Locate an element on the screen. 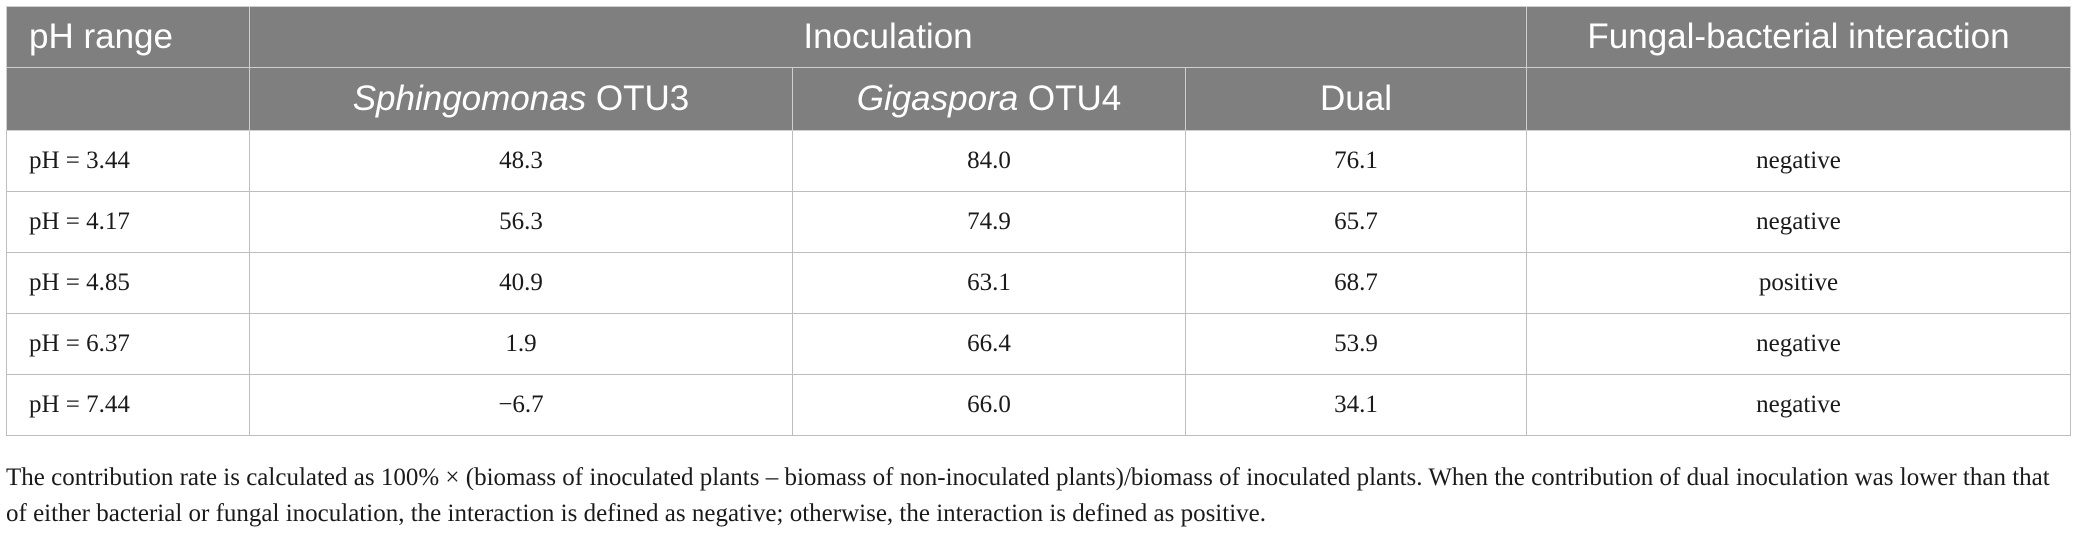 The image size is (2076, 534). cell-sphingomonas: 1.9 is located at coordinates (521, 344).